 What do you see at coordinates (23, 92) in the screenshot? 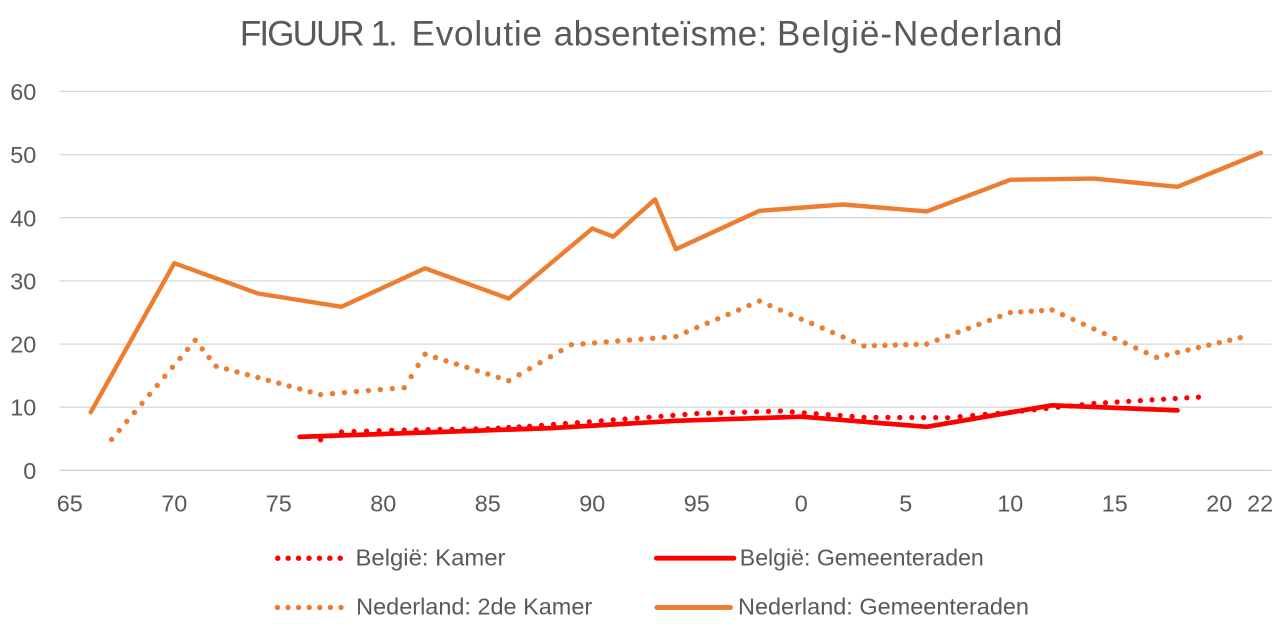
I see `svg-text: 60` at bounding box center [23, 92].